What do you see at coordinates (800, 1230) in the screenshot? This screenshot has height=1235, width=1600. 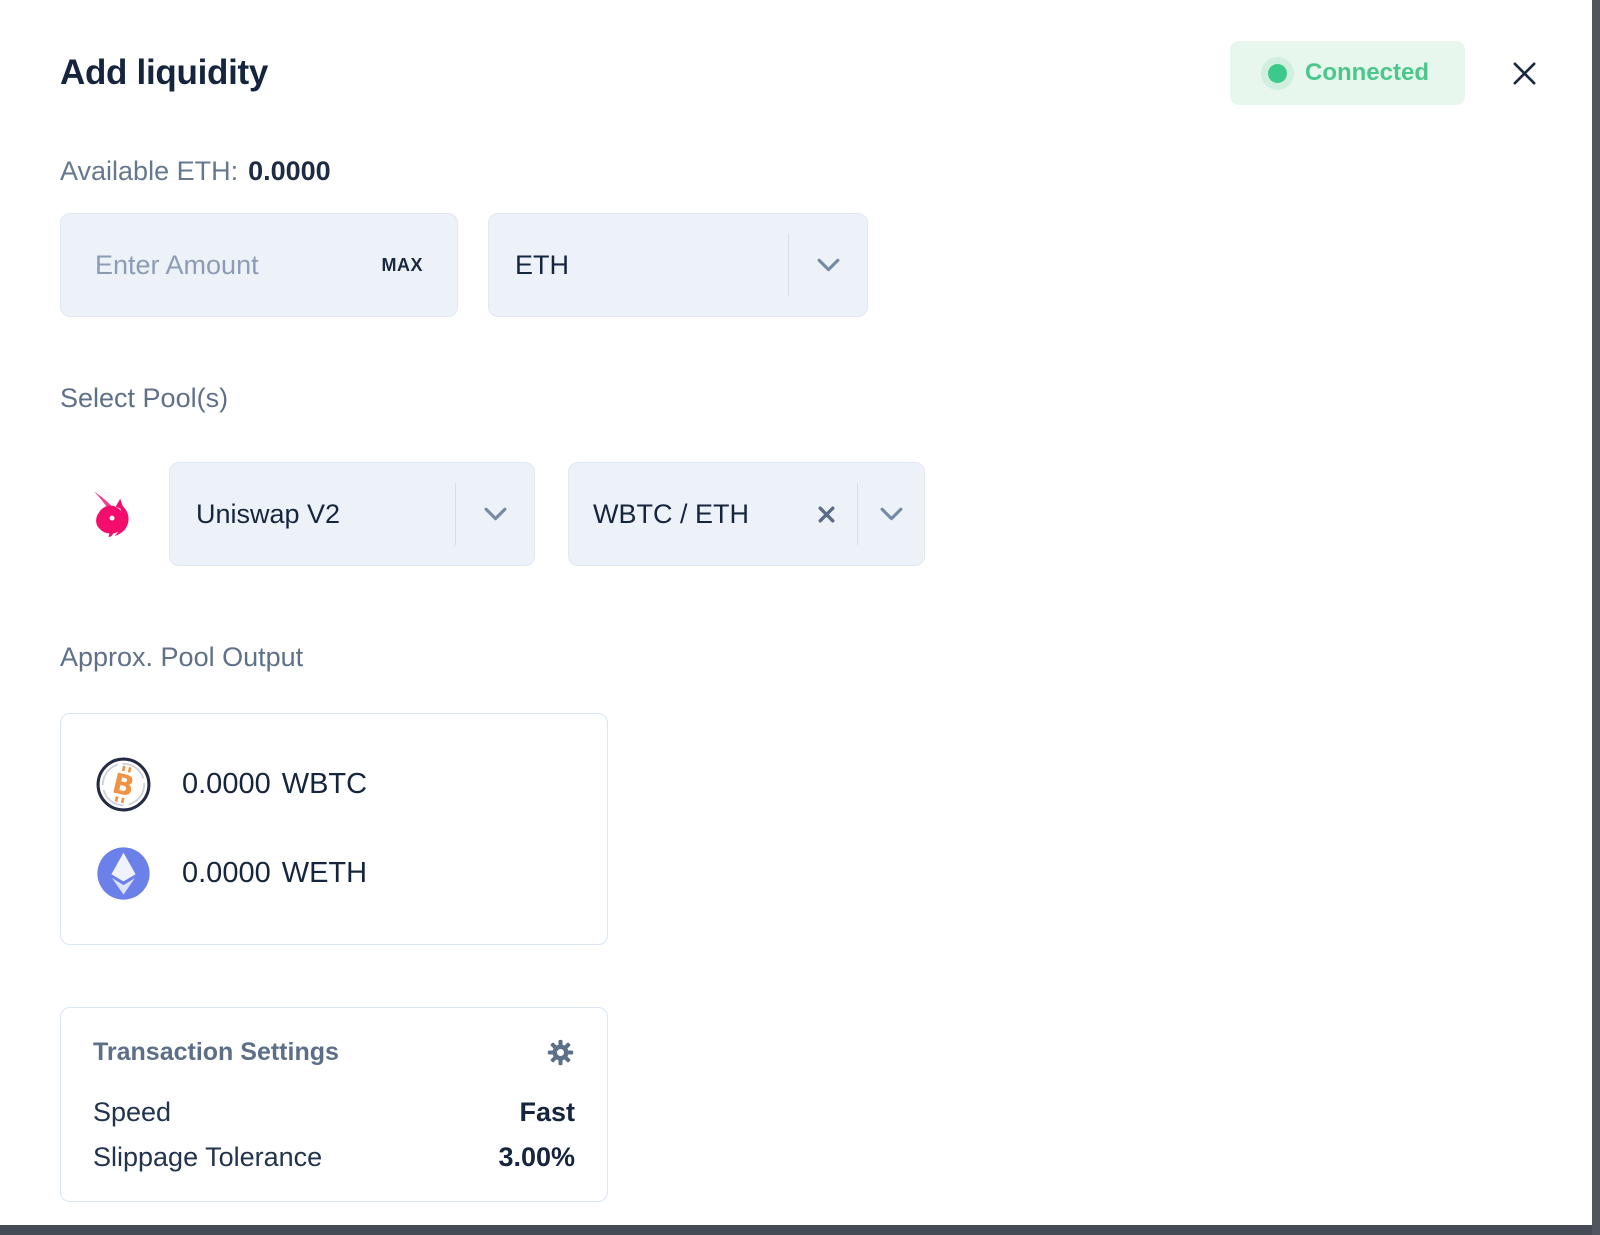 I see `window-bottom-edge` at bounding box center [800, 1230].